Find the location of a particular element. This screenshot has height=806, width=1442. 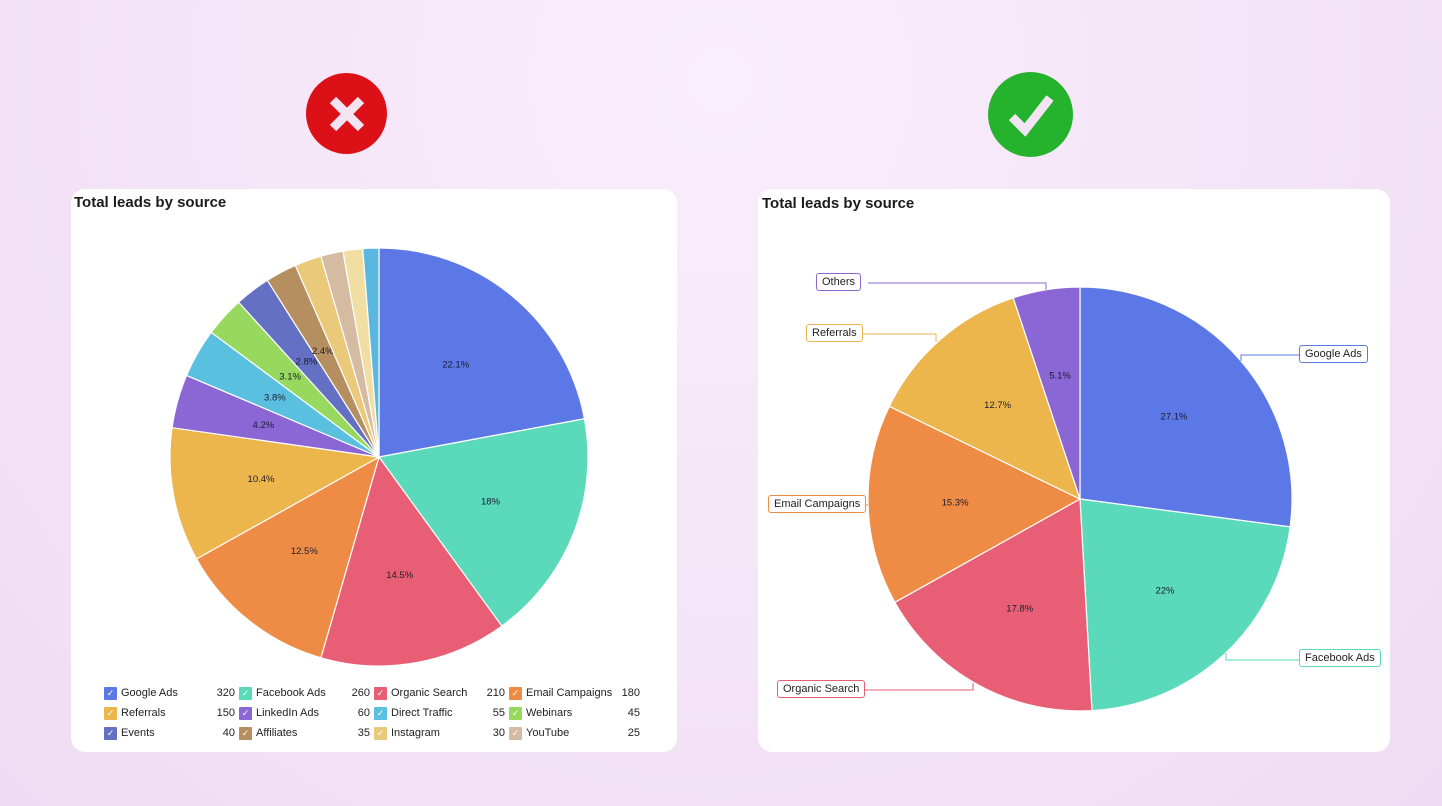

slice-percent-label: 4.2% is located at coordinates (264, 425).